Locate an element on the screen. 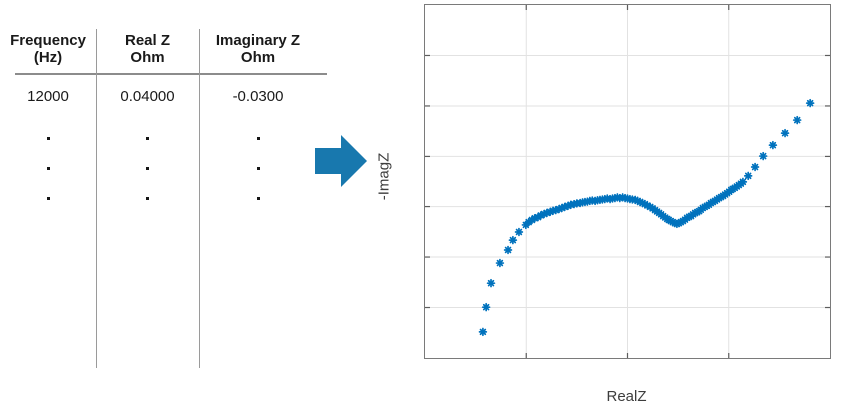  cell-imaginary-z: -0.0300 is located at coordinates (258, 96).